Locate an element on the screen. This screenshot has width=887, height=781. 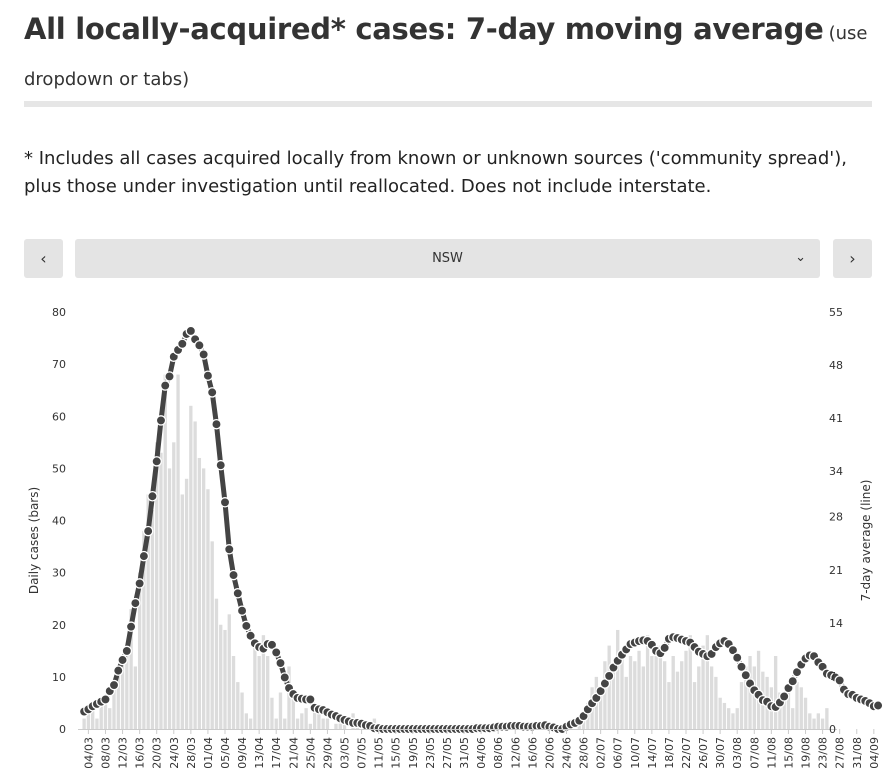
x-axis-tick-label: 11/05 is located at coordinates (379, 753).